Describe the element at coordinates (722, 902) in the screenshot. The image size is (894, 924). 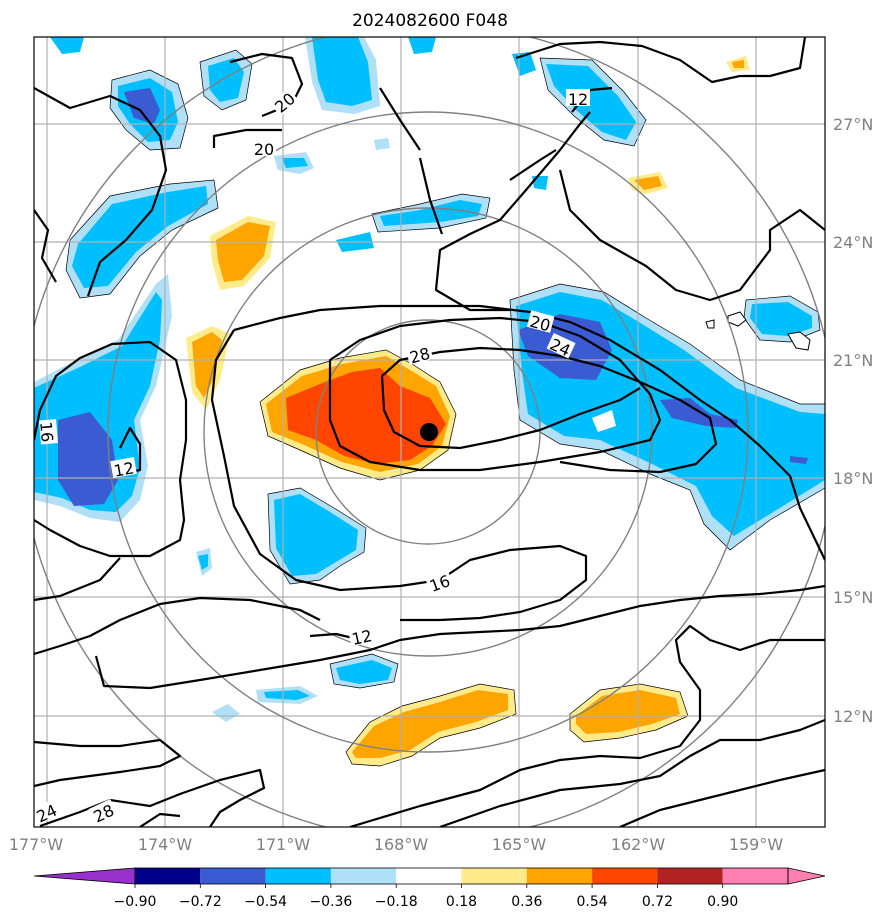
I see `colorbar-tick: 0.90` at that location.